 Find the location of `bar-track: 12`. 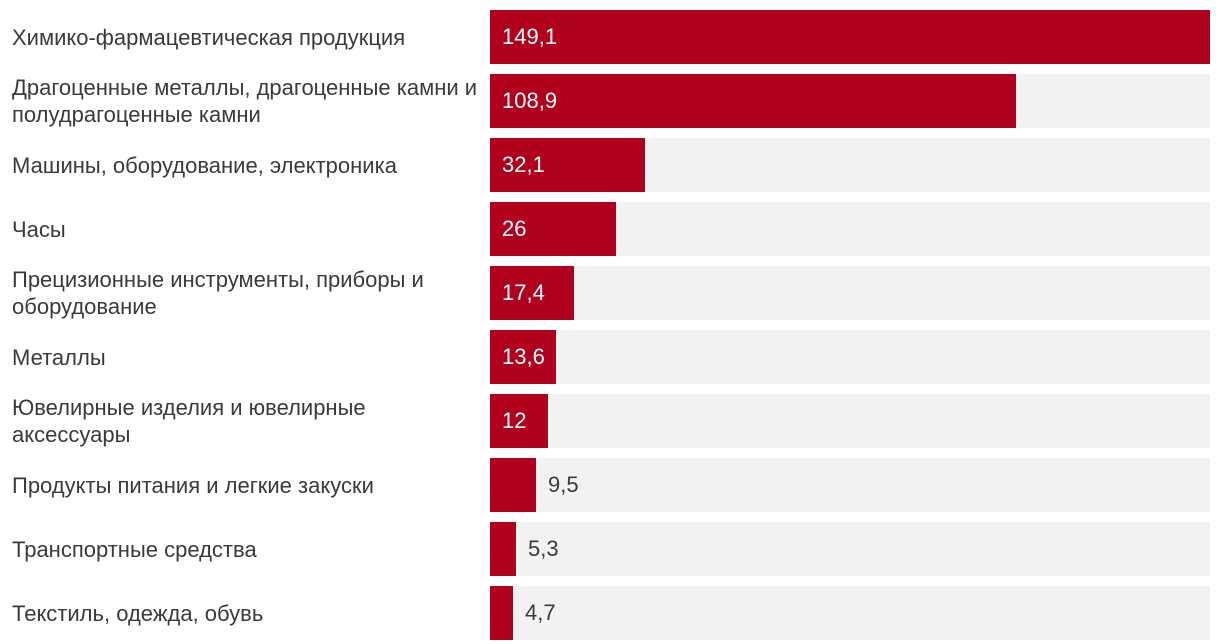

bar-track: 12 is located at coordinates (850, 421).